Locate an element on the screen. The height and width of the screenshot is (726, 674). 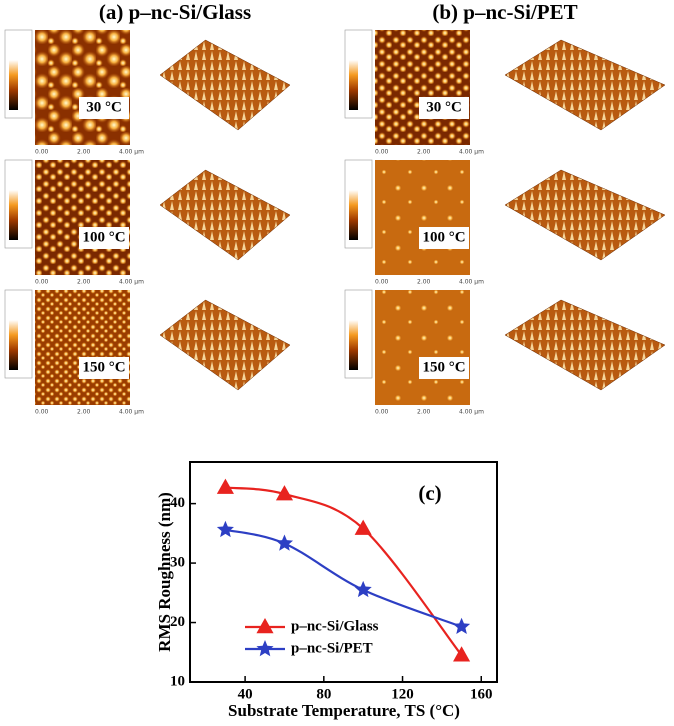
legend-label: p–nc-Si/Glass is located at coordinates (335, 626).